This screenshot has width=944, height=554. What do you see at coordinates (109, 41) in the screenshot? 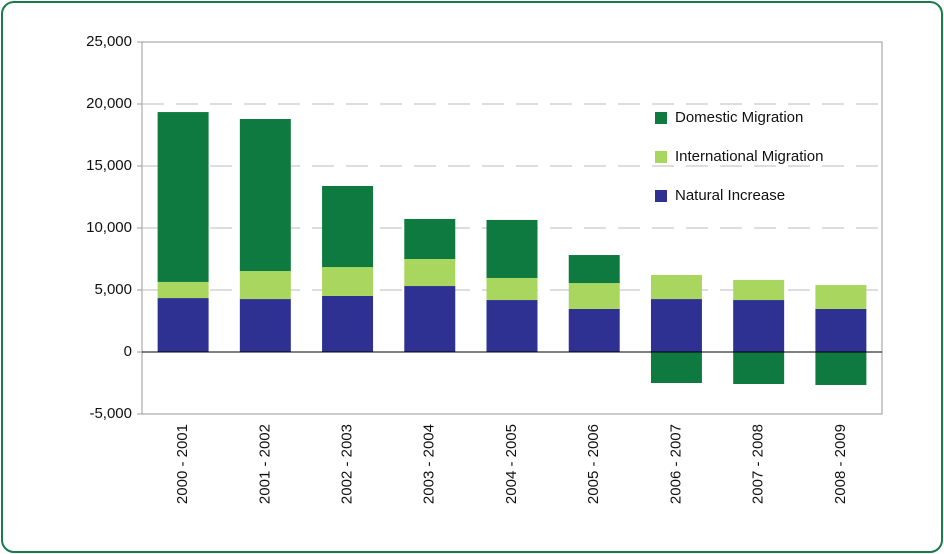
I see `y-tick-label: 25,000` at bounding box center [109, 41].